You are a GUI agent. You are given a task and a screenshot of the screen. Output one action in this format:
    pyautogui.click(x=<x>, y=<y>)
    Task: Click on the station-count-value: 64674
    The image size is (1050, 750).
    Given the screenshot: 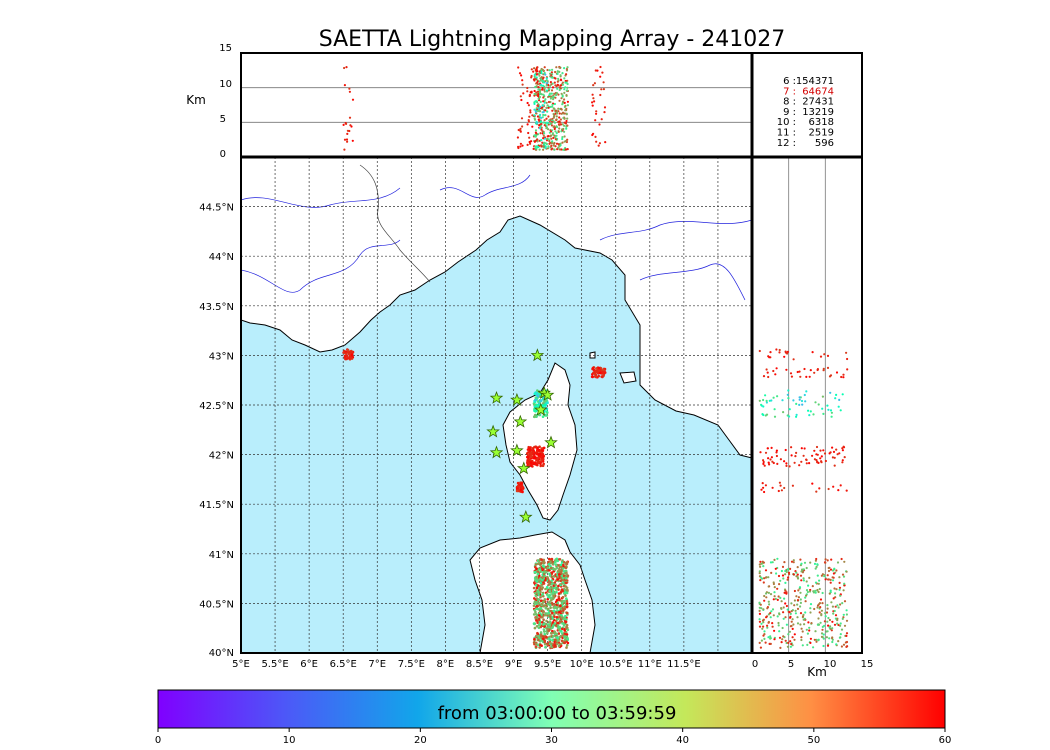 What is the action you would take?
    pyautogui.click(x=818, y=91)
    